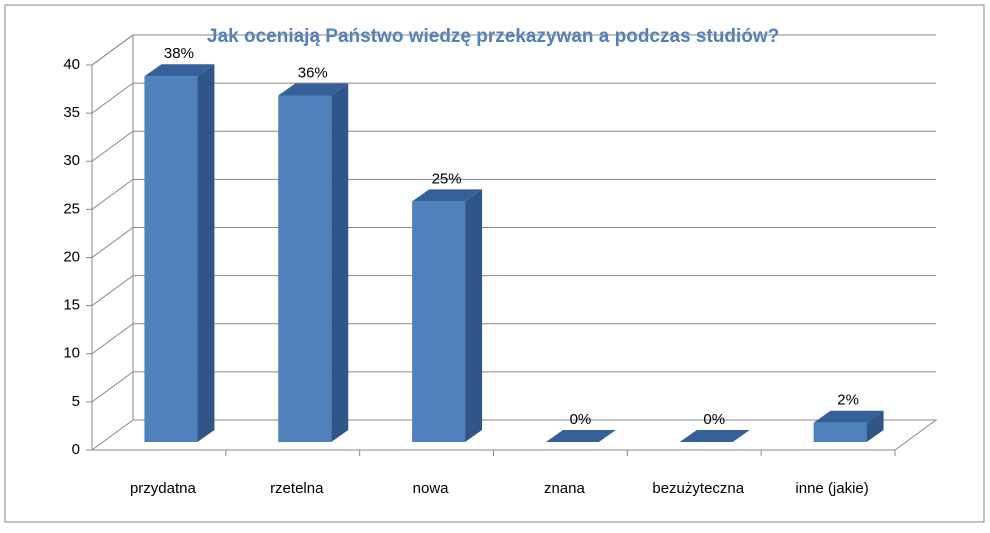  I want to click on y-tick-label: 10, so click(71, 353).